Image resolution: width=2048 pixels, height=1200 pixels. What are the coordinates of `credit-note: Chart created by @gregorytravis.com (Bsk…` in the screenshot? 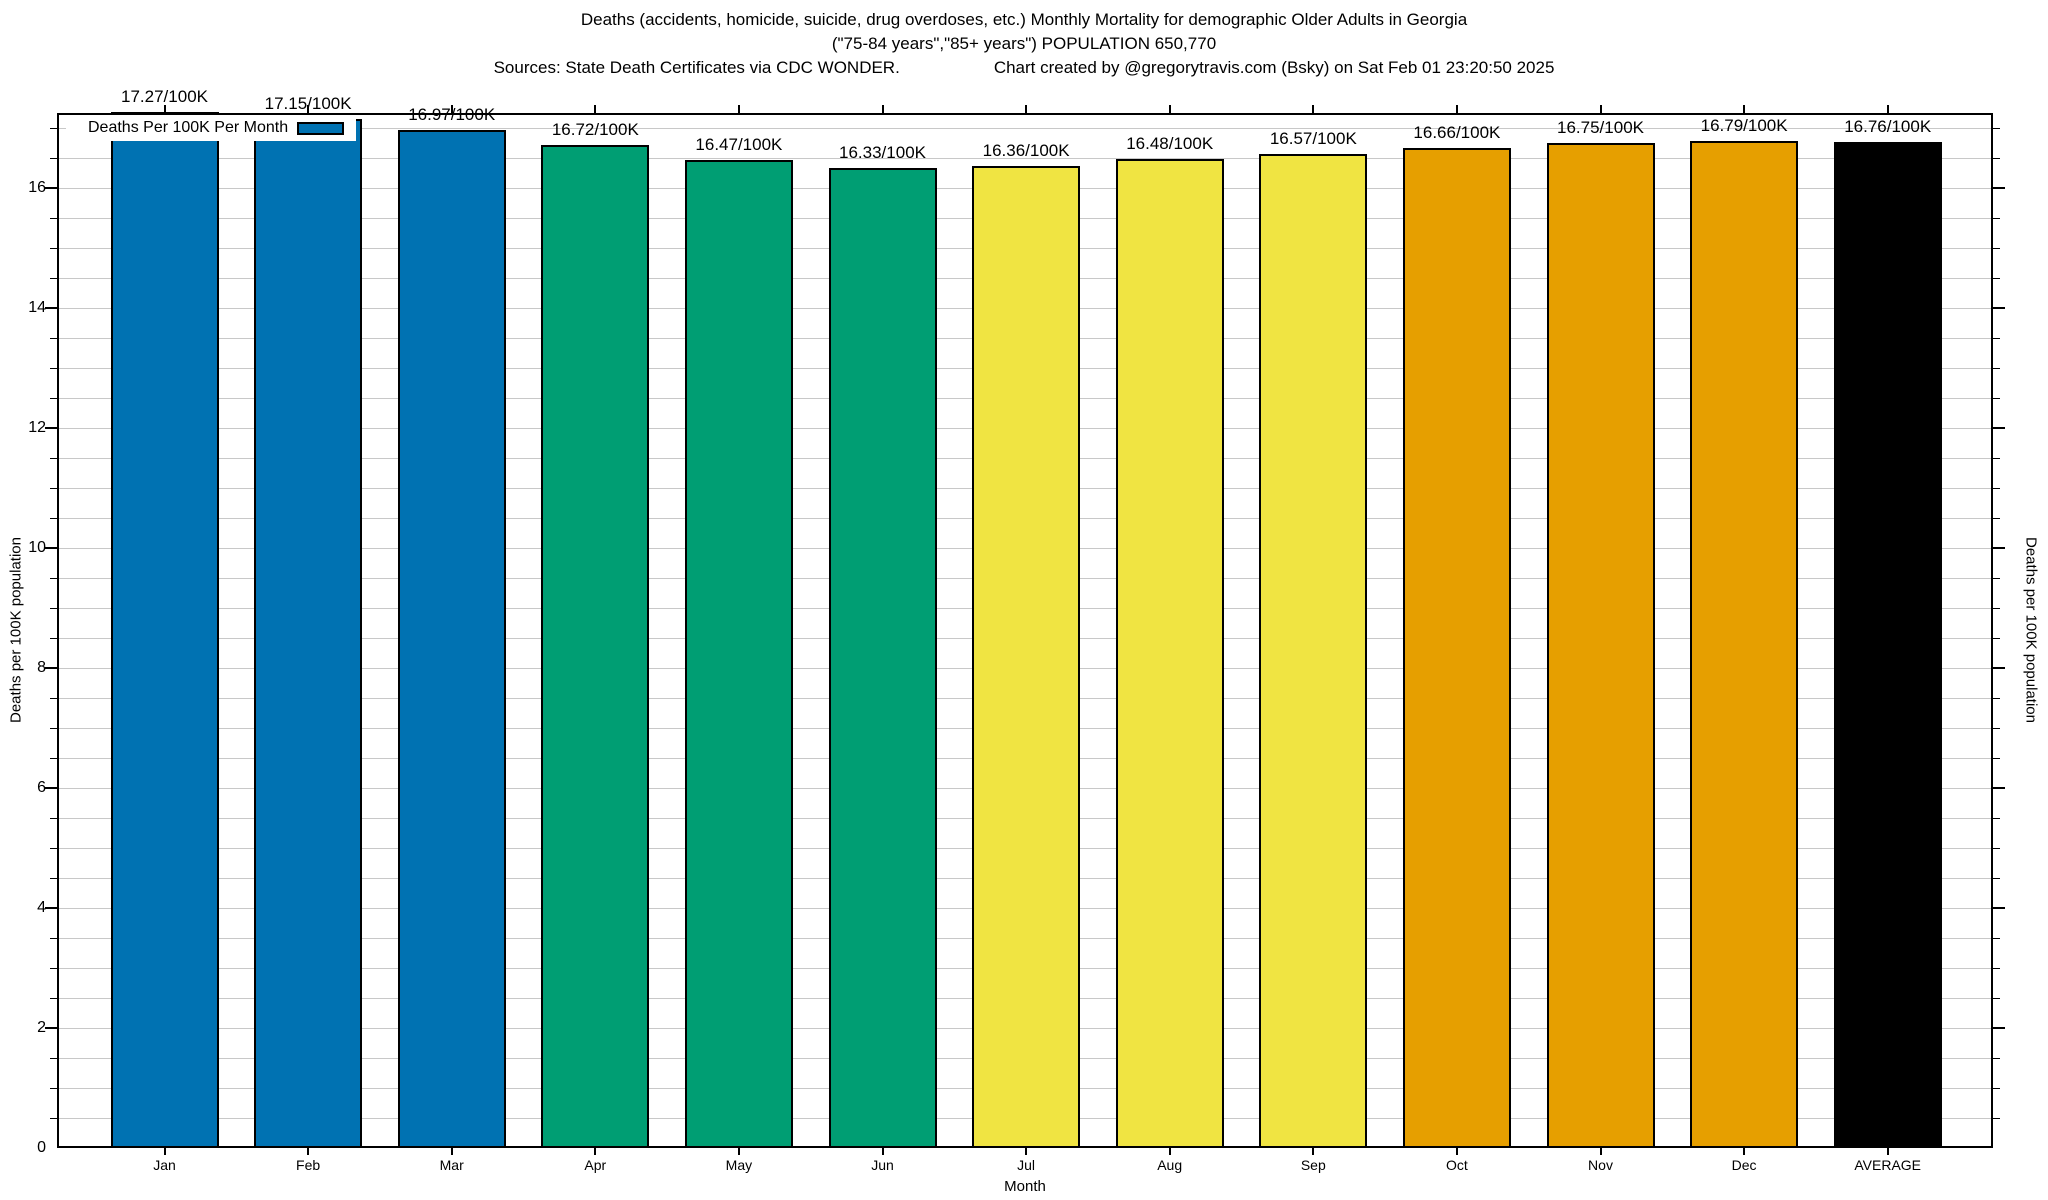 It's located at (1274, 67).